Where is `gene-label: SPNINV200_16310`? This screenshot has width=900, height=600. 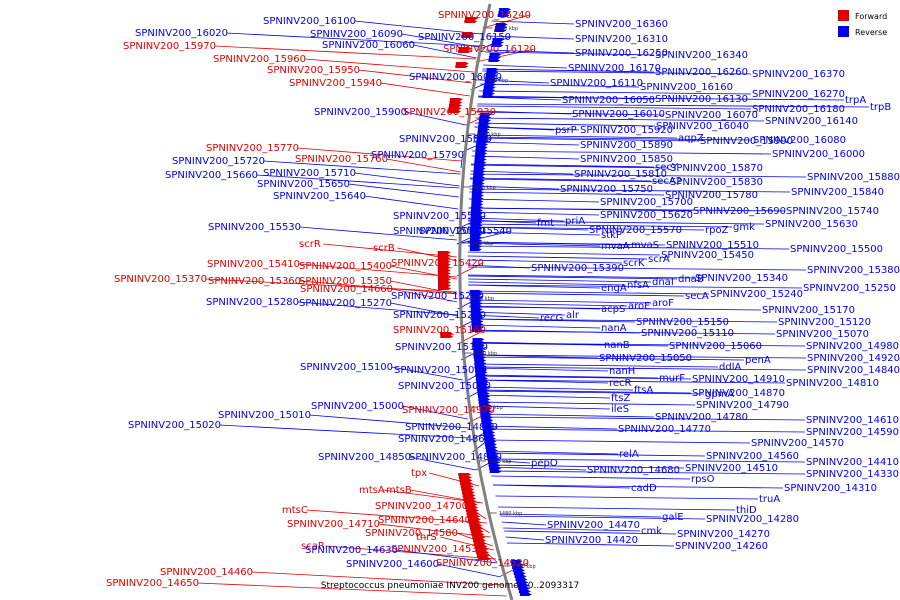 gene-label: SPNINV200_16310 is located at coordinates (621, 39).